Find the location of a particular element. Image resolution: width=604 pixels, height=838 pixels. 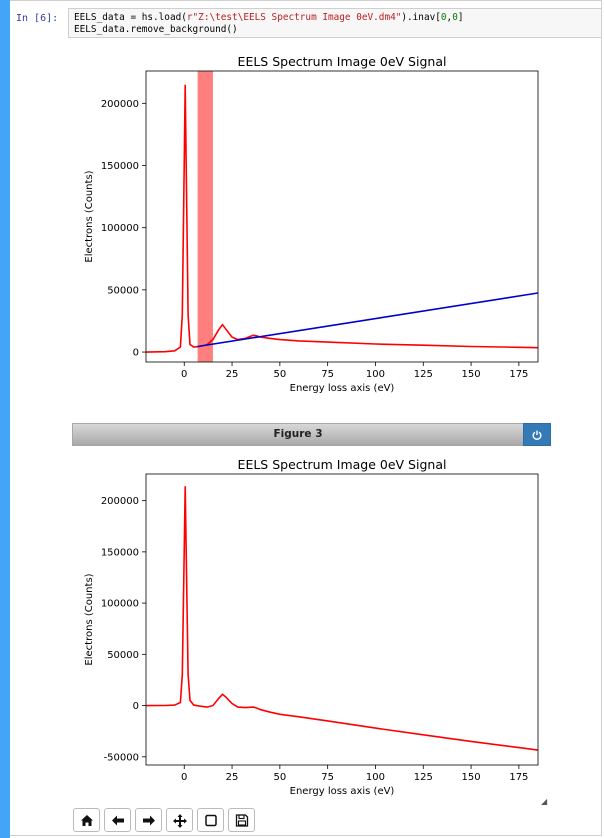

pan-move-icon is located at coordinates (180, 821).